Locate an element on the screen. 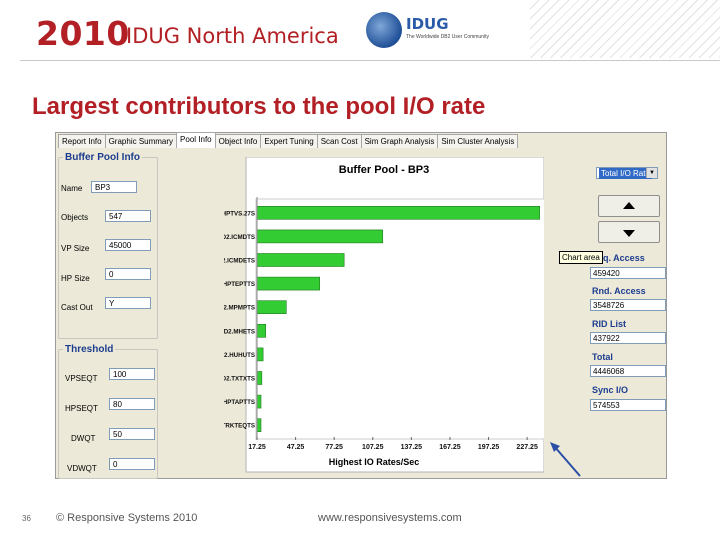 The width and height of the screenshot is (720, 540). tab-object-info: Object Info is located at coordinates (238, 141).